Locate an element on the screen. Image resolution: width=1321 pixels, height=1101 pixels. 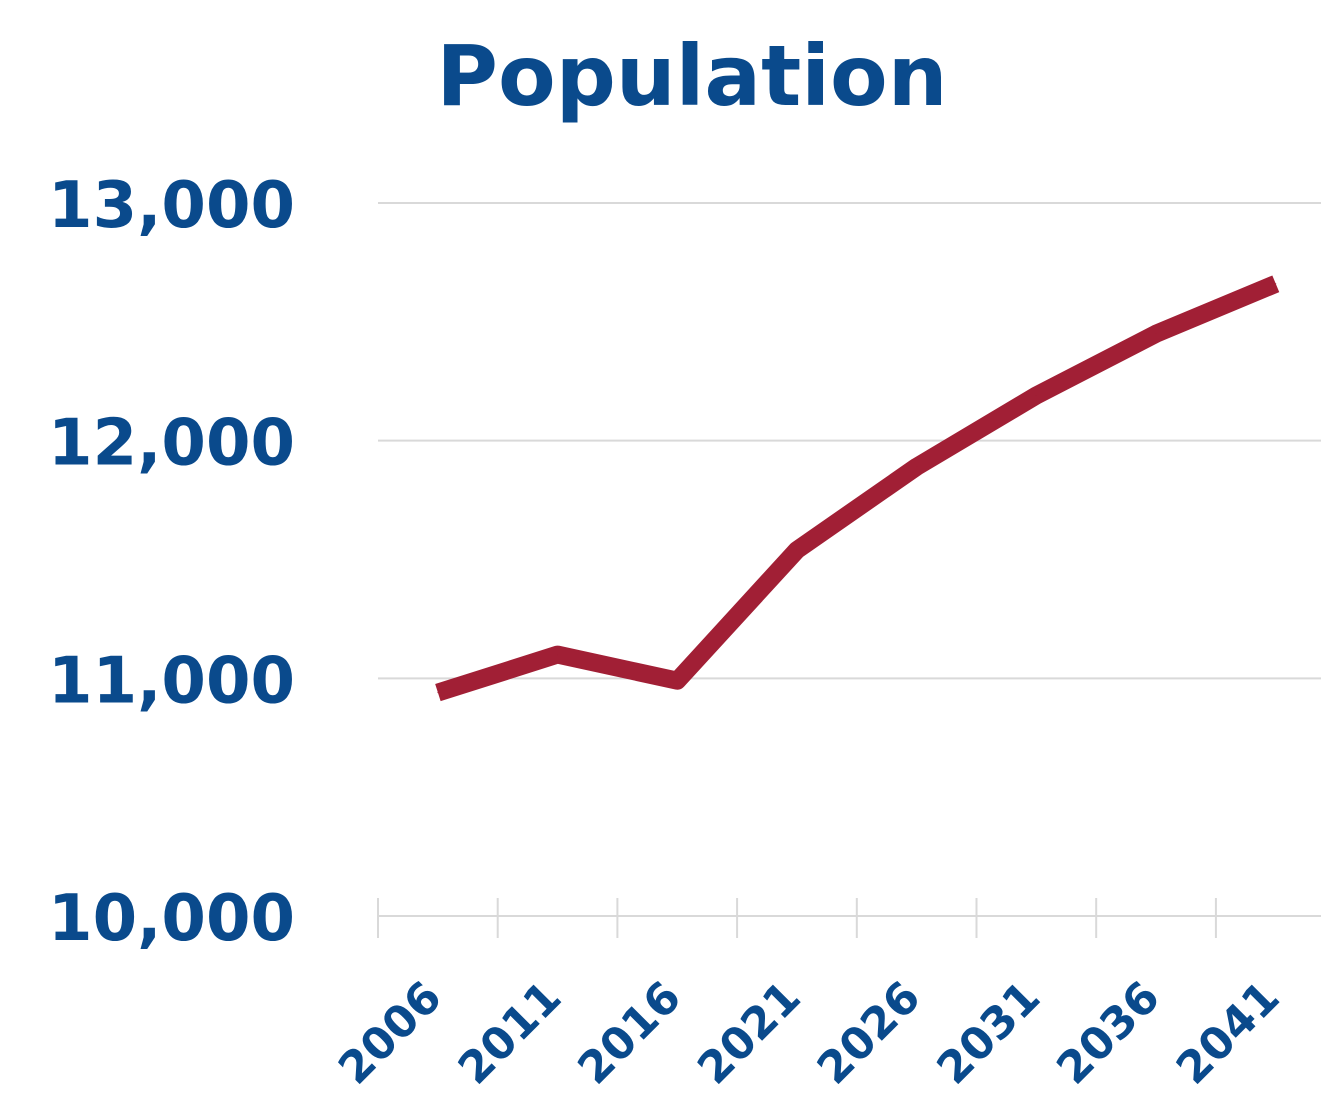
x-tick-label: 2031 is located at coordinates (988, 1033).